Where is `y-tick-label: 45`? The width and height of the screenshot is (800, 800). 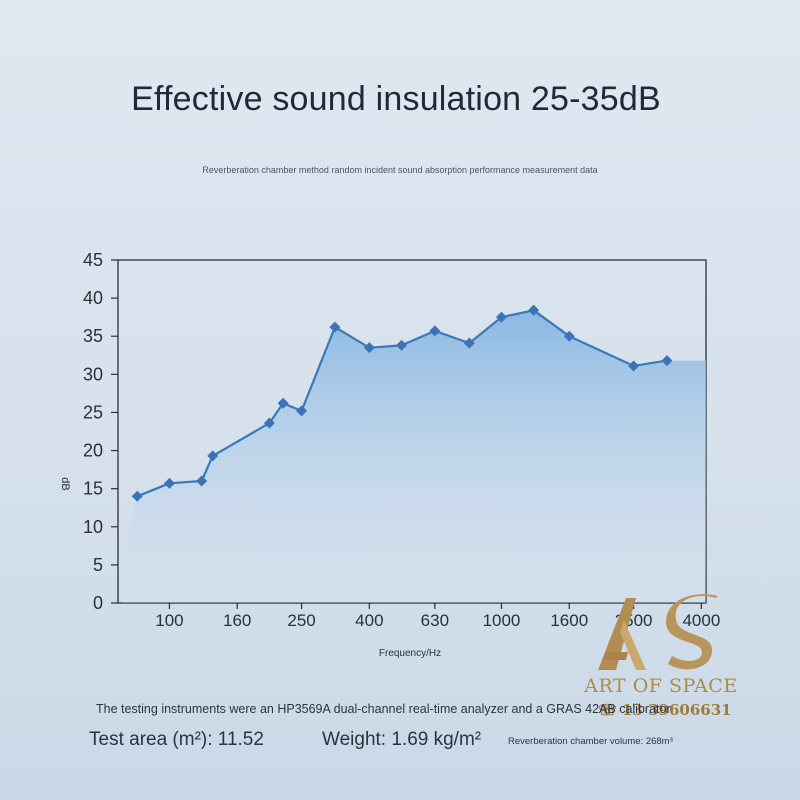
y-tick-label: 45 is located at coordinates (93, 260).